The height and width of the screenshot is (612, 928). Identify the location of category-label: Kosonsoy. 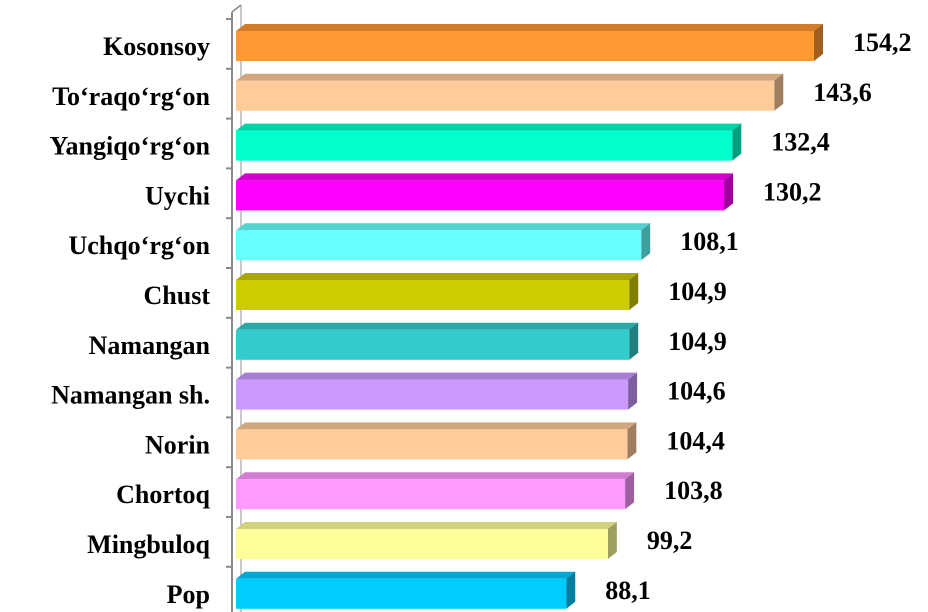
(156, 46).